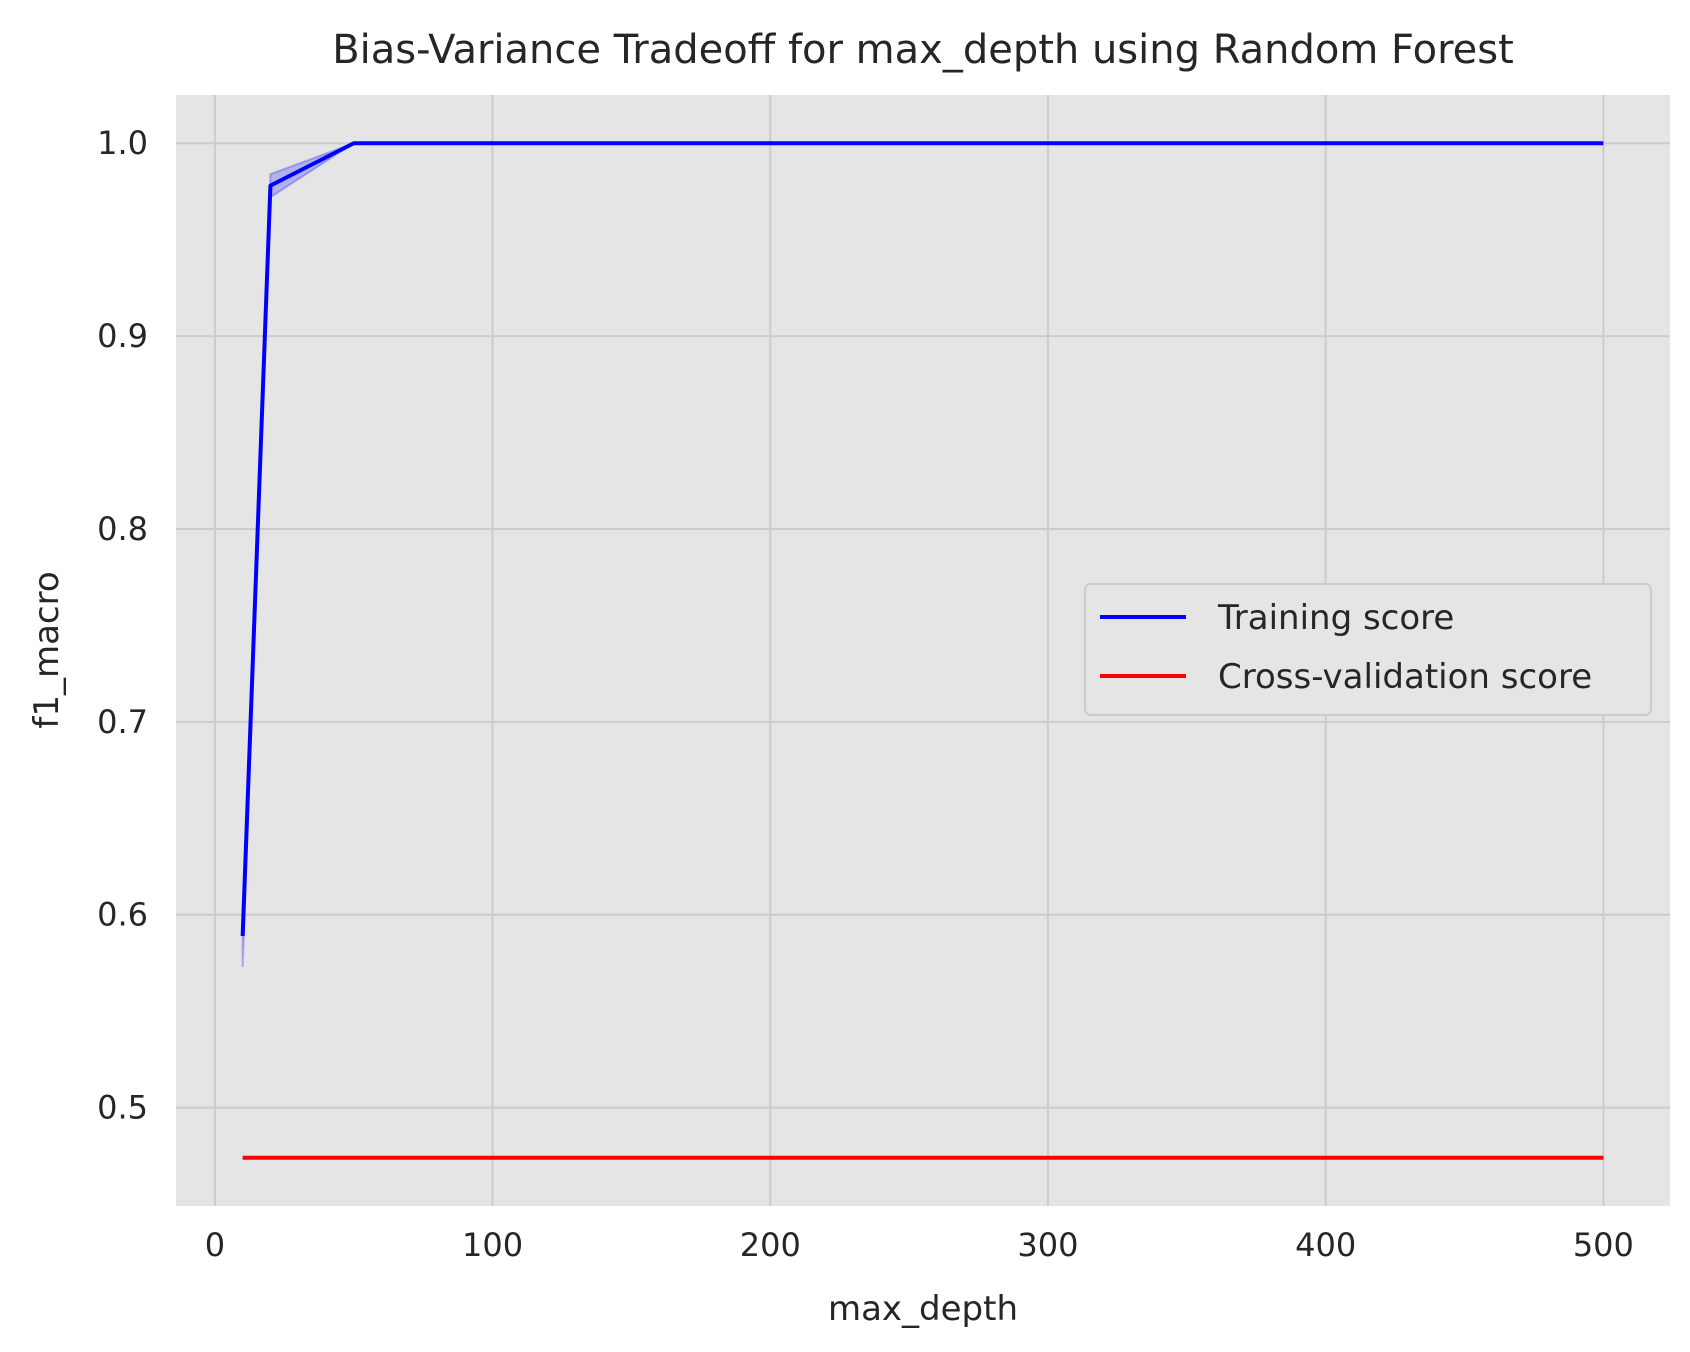 Image resolution: width=1690 pixels, height=1352 pixels. Describe the element at coordinates (1335, 618) in the screenshot. I see `legend-label-training: Training score` at that location.